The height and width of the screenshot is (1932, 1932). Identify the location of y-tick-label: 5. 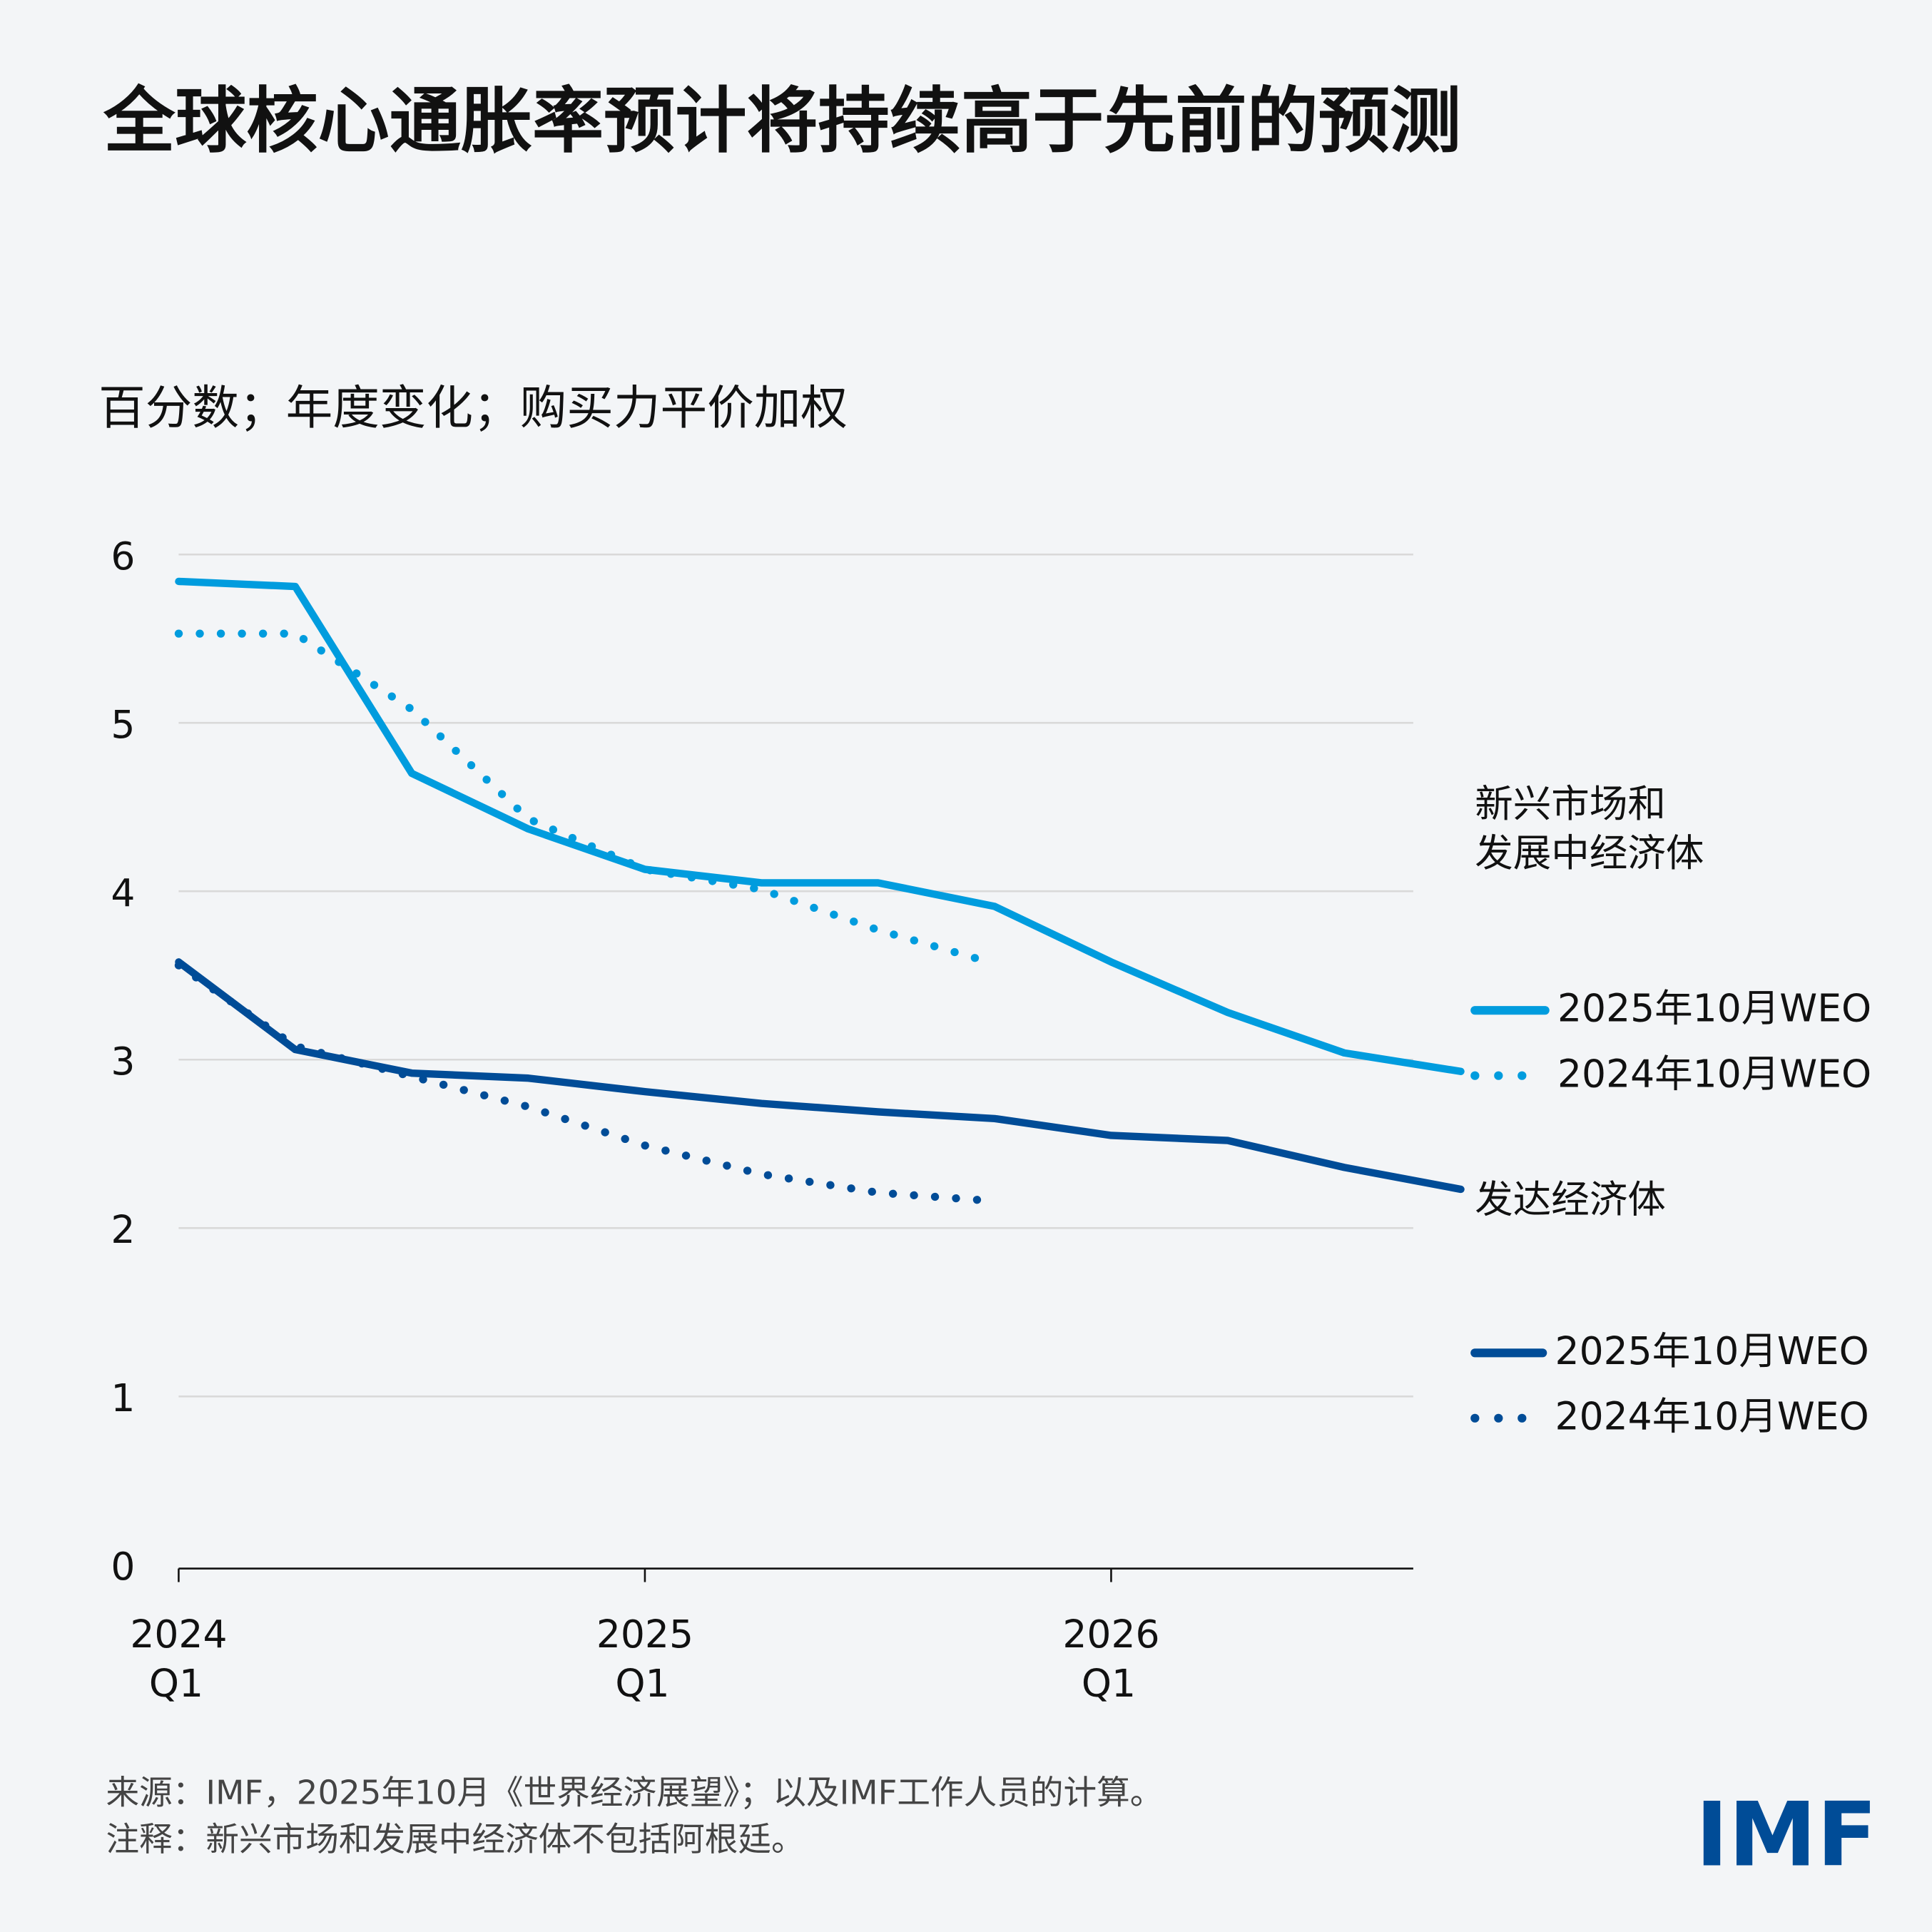
(123, 724).